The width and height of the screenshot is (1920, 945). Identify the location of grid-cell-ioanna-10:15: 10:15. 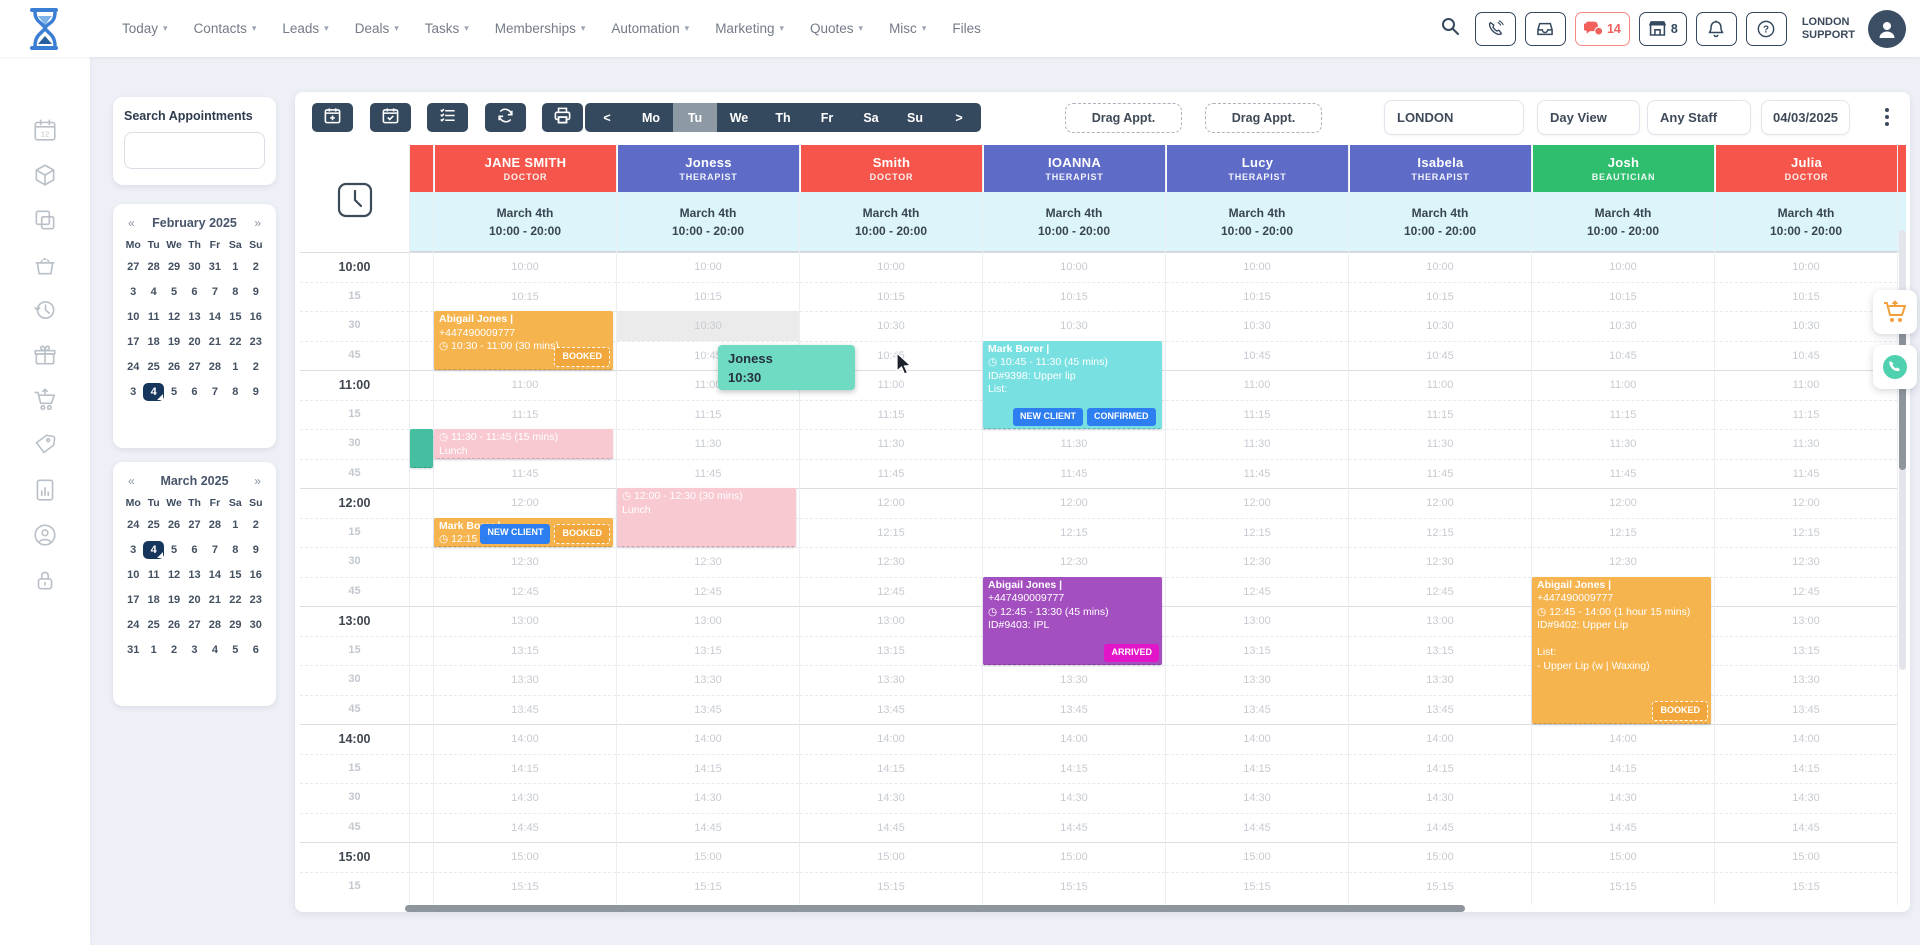
(1074, 296).